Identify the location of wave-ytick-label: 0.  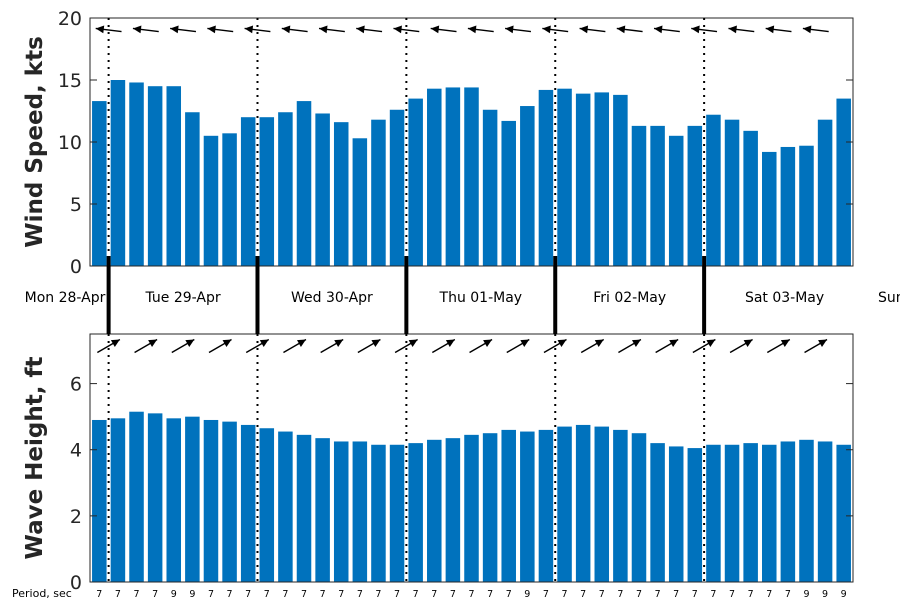
(76, 583).